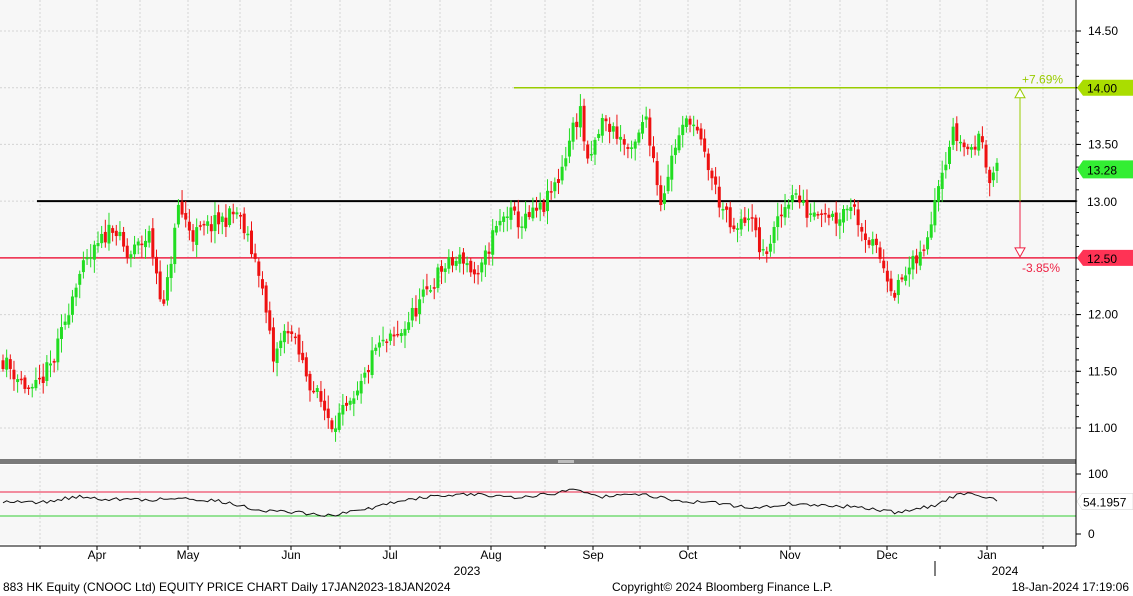 The image size is (1133, 596). What do you see at coordinates (1020, 252) in the screenshot?
I see `down-arrow-head` at bounding box center [1020, 252].